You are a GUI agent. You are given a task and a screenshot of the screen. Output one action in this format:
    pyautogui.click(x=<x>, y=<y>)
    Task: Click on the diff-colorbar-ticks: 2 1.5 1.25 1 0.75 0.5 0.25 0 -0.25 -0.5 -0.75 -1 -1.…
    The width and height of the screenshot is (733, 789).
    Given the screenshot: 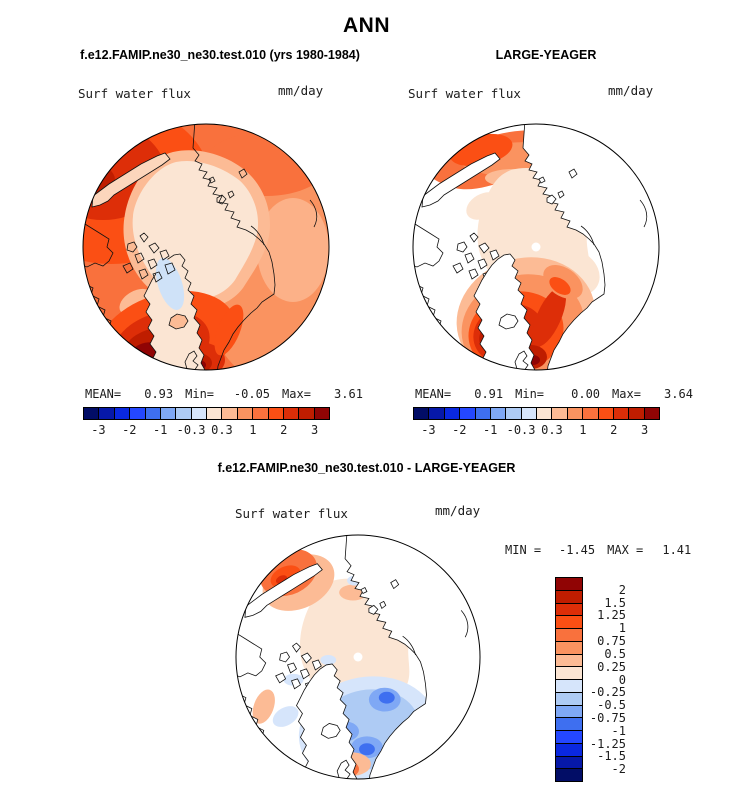 What is the action you would take?
    pyautogui.click(x=607, y=679)
    